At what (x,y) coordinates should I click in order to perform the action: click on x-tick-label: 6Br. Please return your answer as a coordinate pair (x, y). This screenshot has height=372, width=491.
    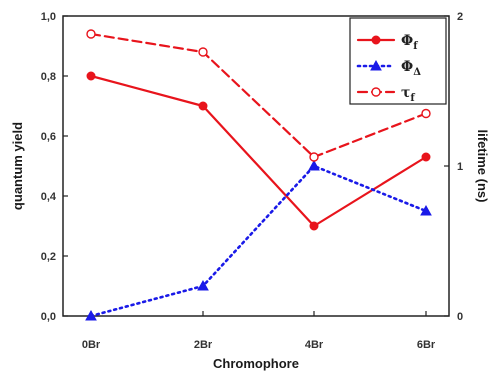
    Looking at the image, I should click on (426, 345).